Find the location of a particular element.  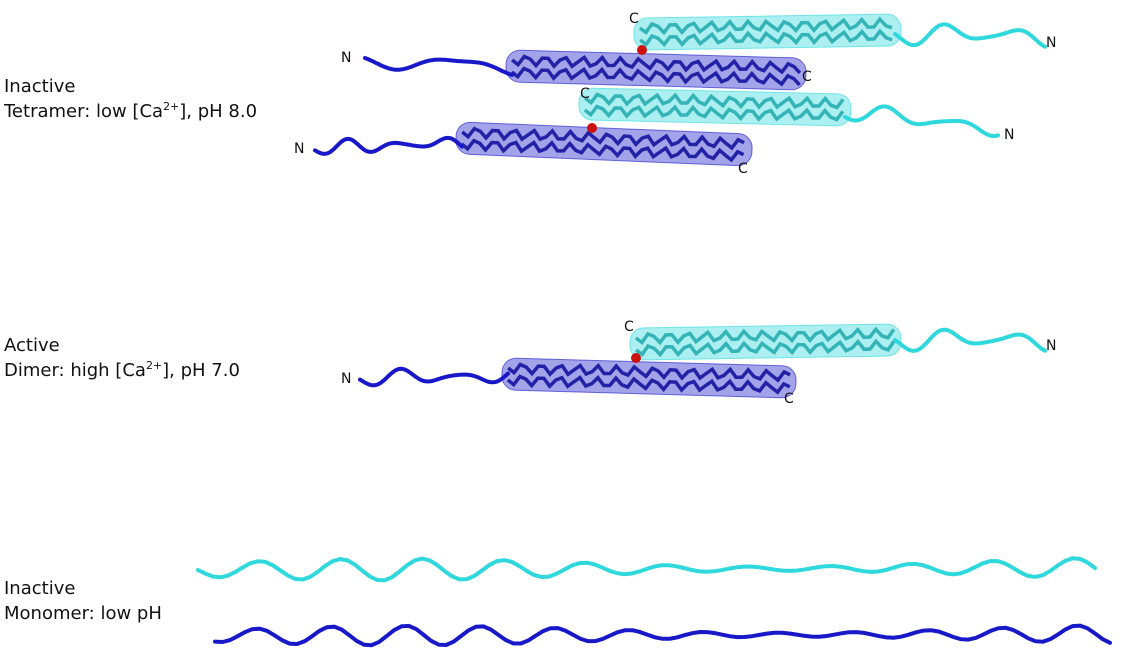

text: Dimer: high [Ca is located at coordinates (75, 370).